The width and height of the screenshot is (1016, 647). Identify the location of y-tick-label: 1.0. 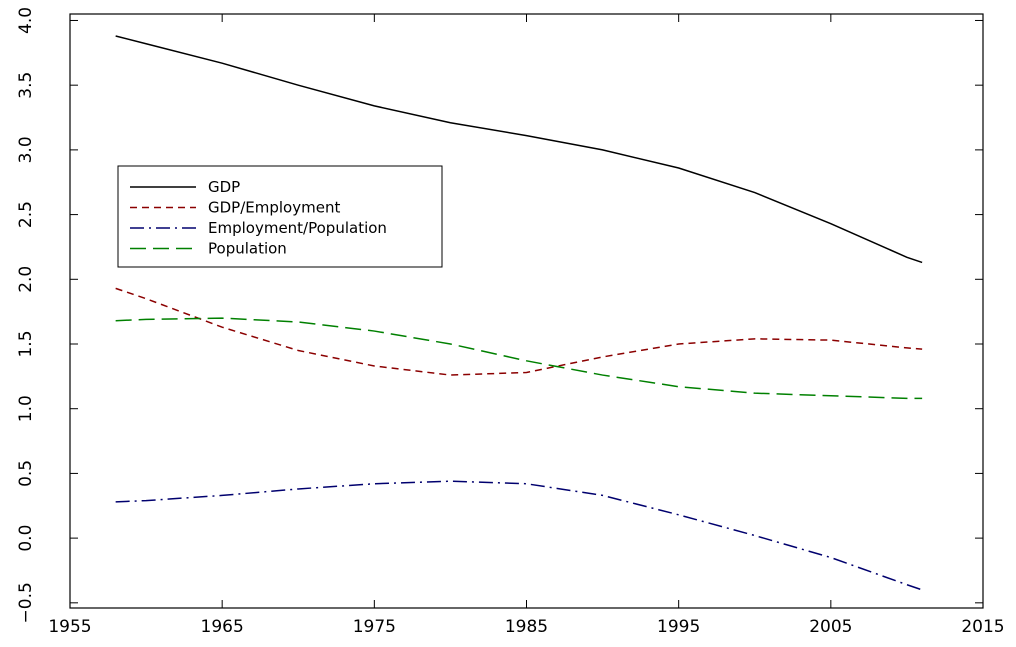
(26, 408).